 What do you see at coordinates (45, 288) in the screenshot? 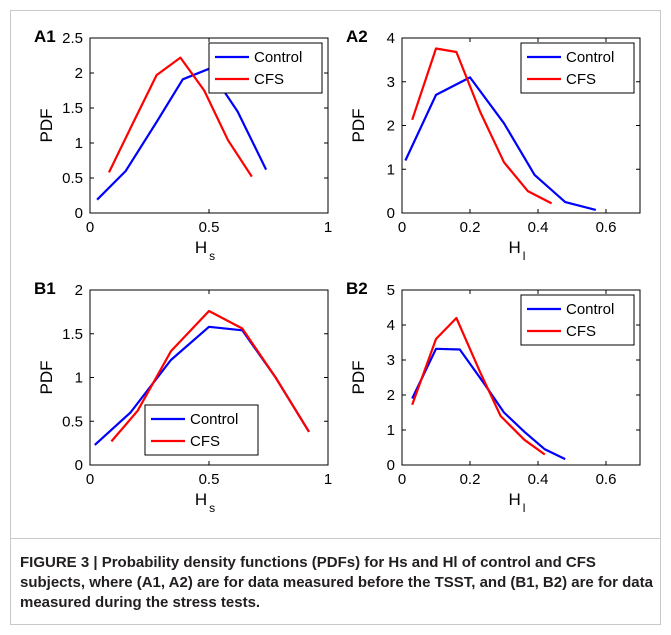
I see `panel-label: B1` at bounding box center [45, 288].